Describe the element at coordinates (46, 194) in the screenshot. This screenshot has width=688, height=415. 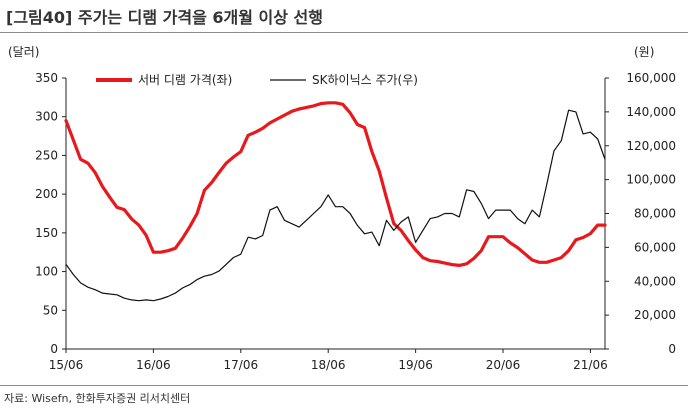
I see `left-tick-label: 200` at that location.